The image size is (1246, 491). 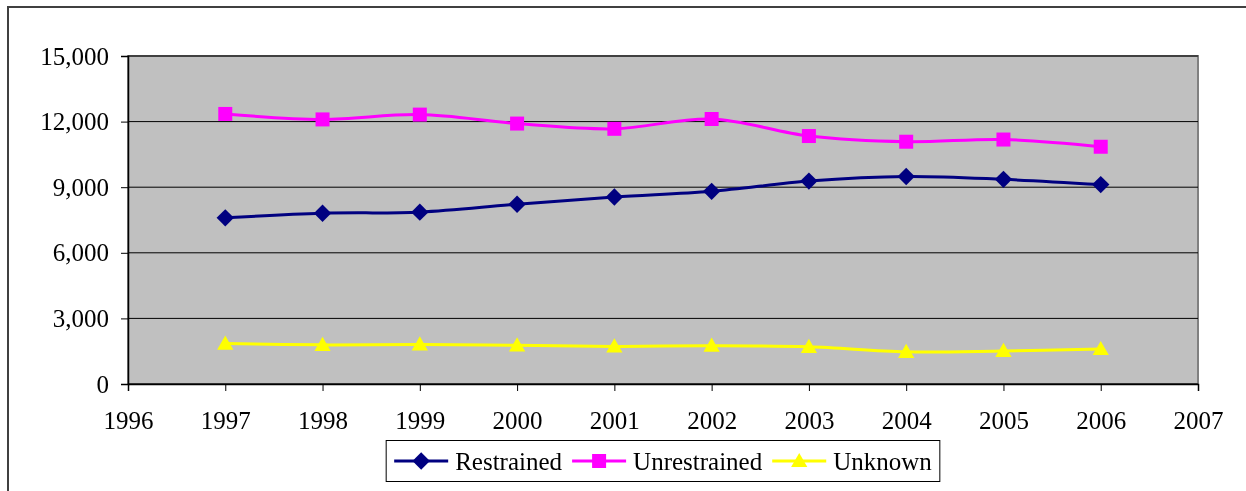 What do you see at coordinates (614, 420) in the screenshot?
I see `x-tick-label: 2001` at bounding box center [614, 420].